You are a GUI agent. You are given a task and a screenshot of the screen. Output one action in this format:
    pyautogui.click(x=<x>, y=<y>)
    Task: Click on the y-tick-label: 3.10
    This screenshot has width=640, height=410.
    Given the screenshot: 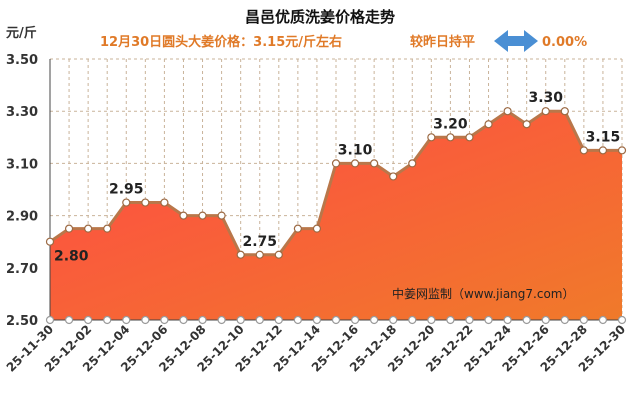 What is the action you would take?
    pyautogui.click(x=22, y=164)
    